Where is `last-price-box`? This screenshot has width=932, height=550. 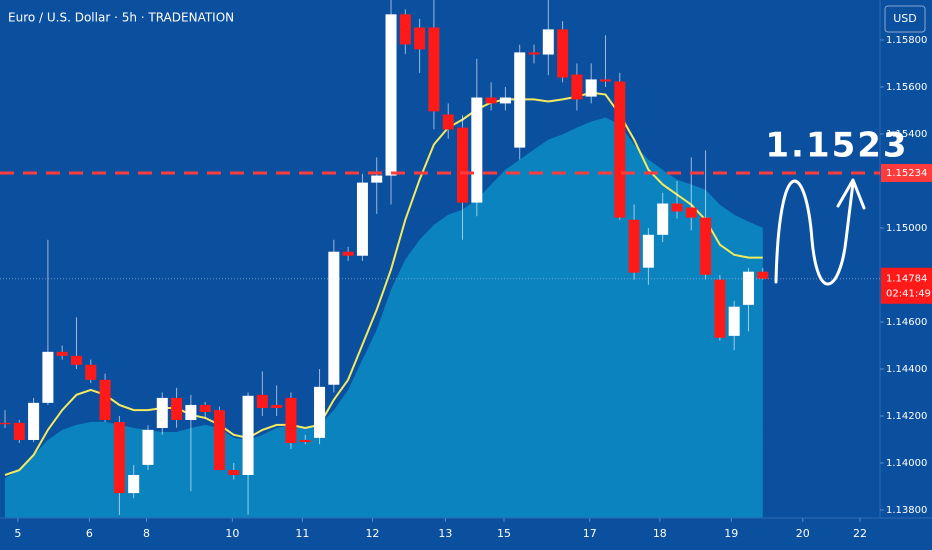 last-price-box is located at coordinates (906, 285).